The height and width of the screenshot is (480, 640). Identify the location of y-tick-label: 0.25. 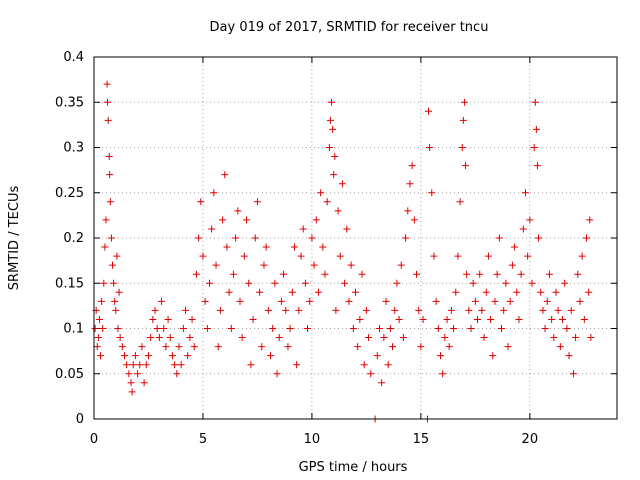
(69, 193).